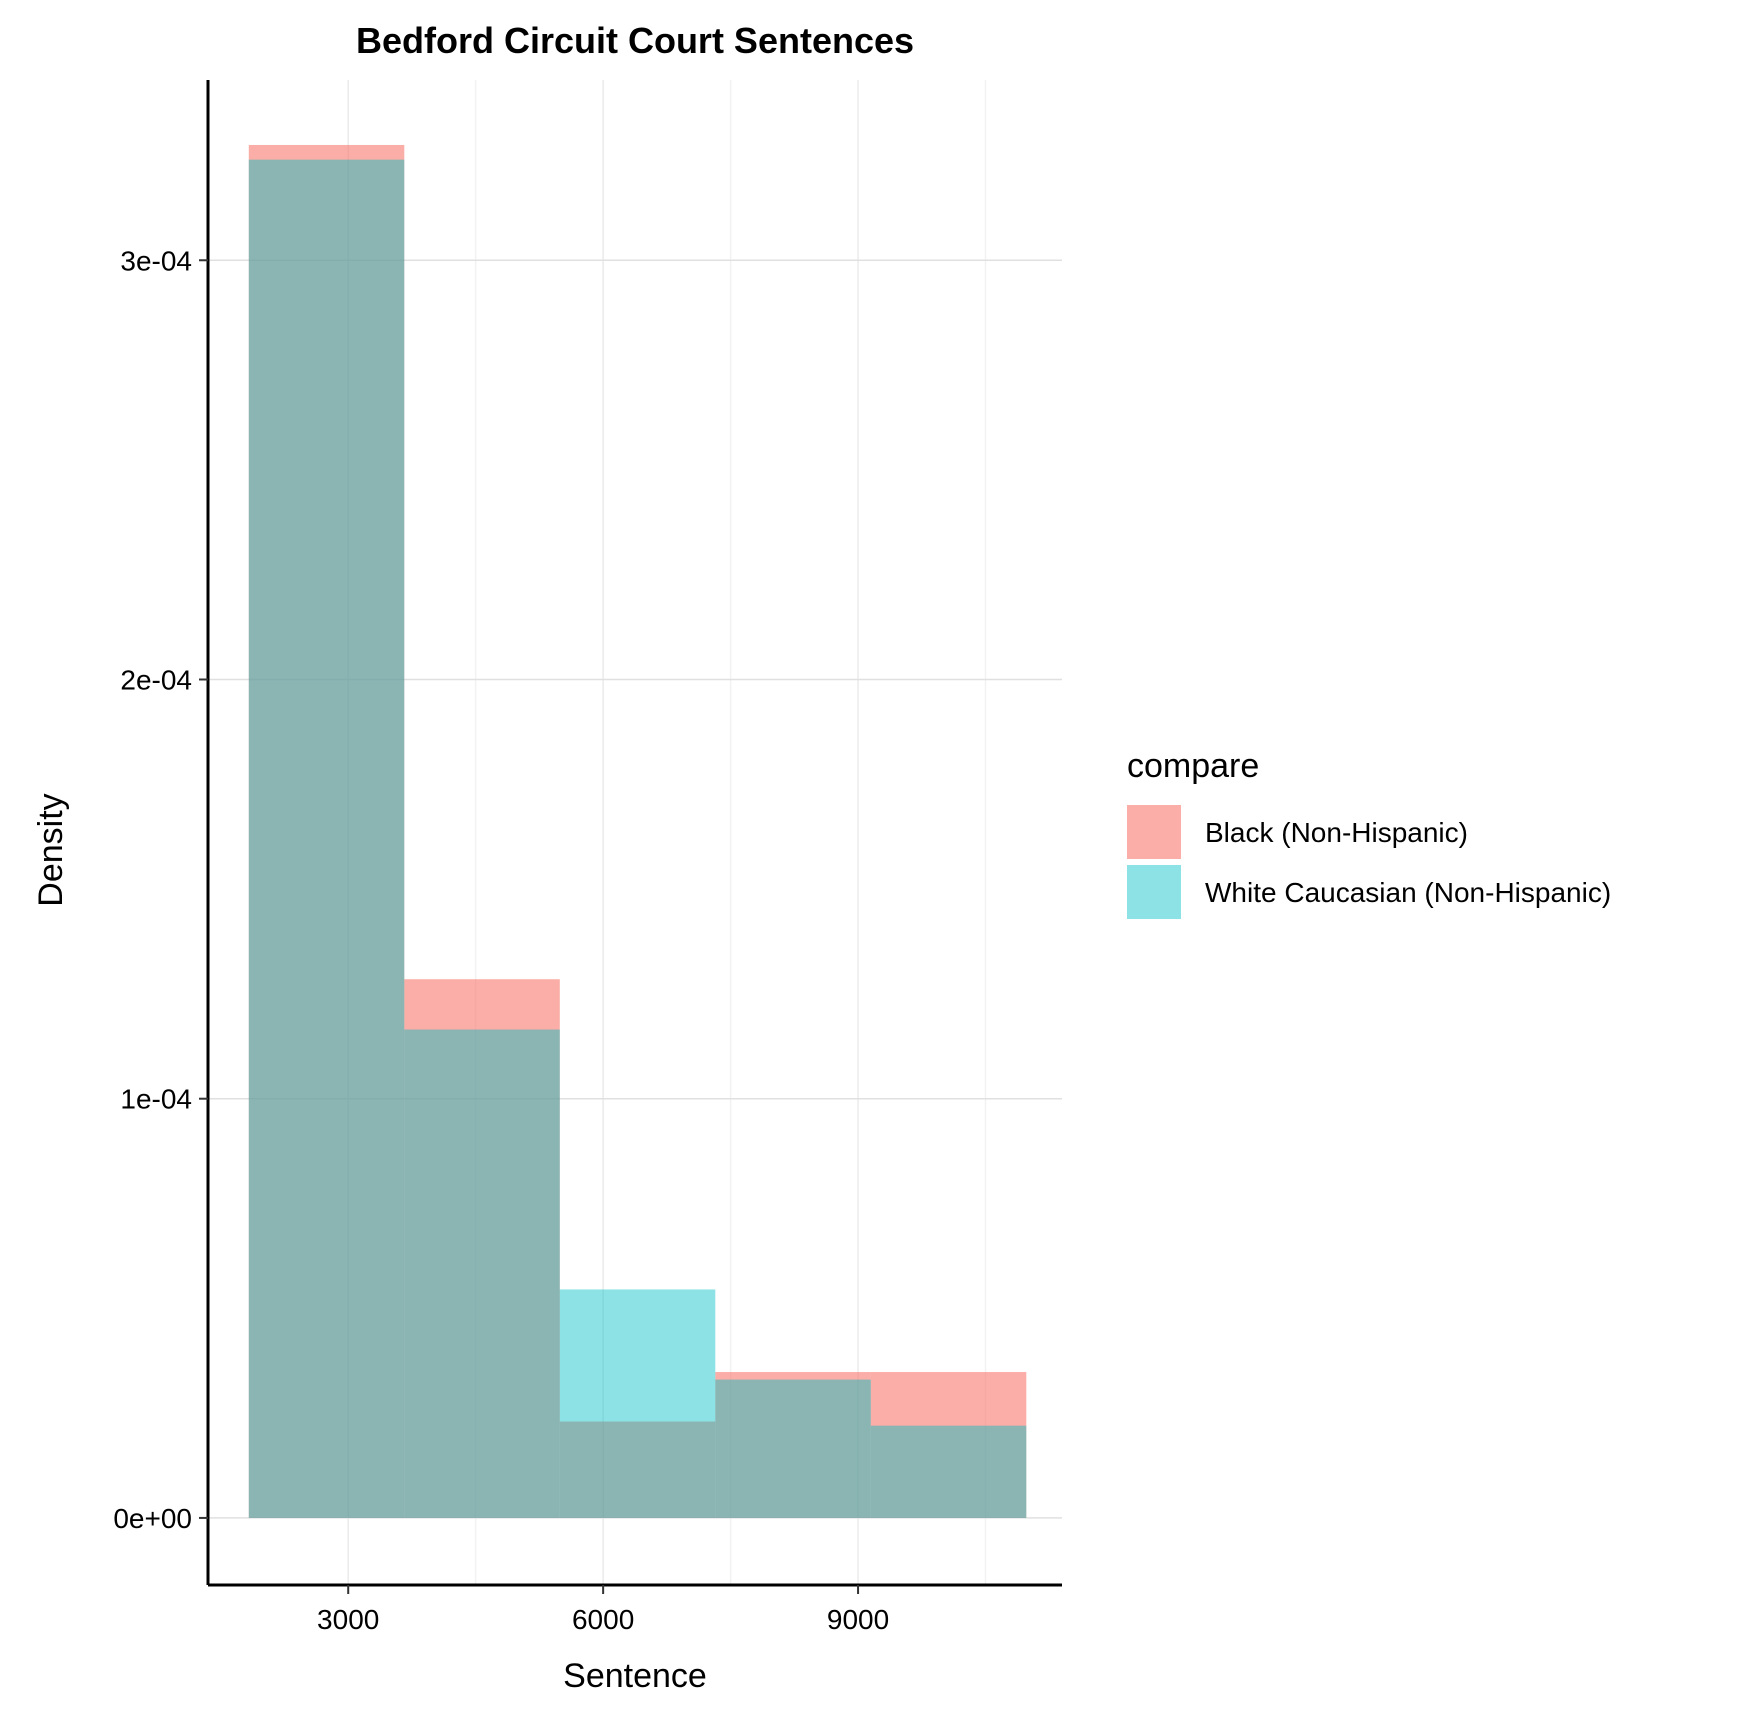 The height and width of the screenshot is (1720, 1758). What do you see at coordinates (156, 260) in the screenshot?
I see `y-tick-label: 3e-04` at bounding box center [156, 260].